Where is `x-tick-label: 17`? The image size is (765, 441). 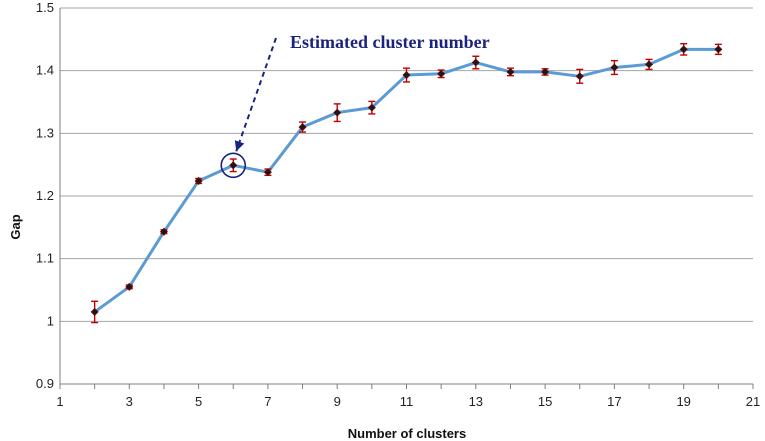
x-tick-label: 17 is located at coordinates (614, 401).